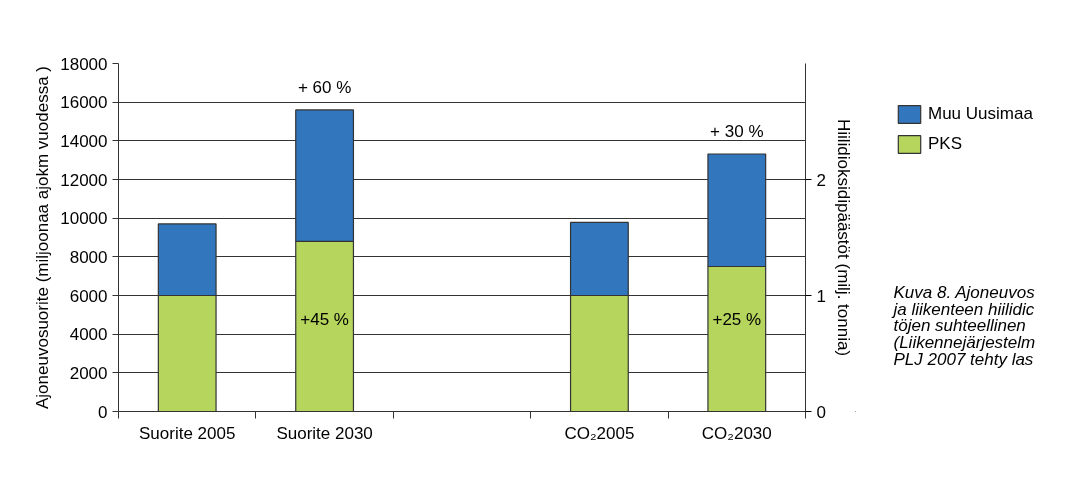 The width and height of the screenshot is (1088, 490). I want to click on y2-tick-label: 2, so click(821, 180).